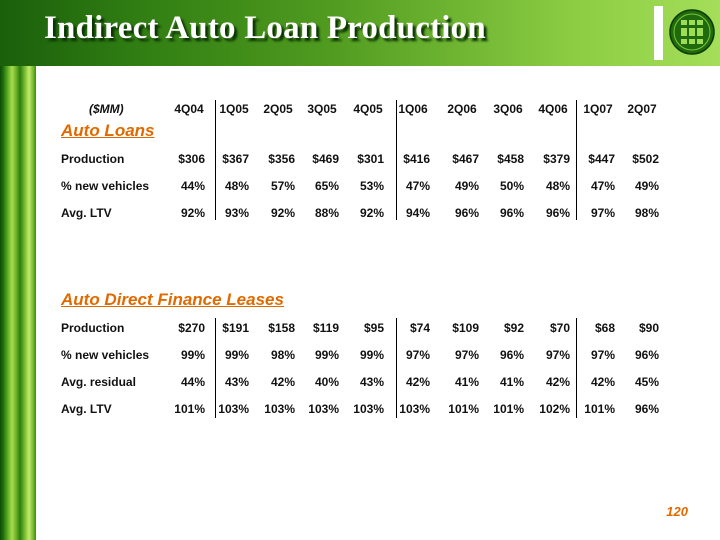  What do you see at coordinates (465, 159) in the screenshot?
I see `table-cell: $467` at bounding box center [465, 159].